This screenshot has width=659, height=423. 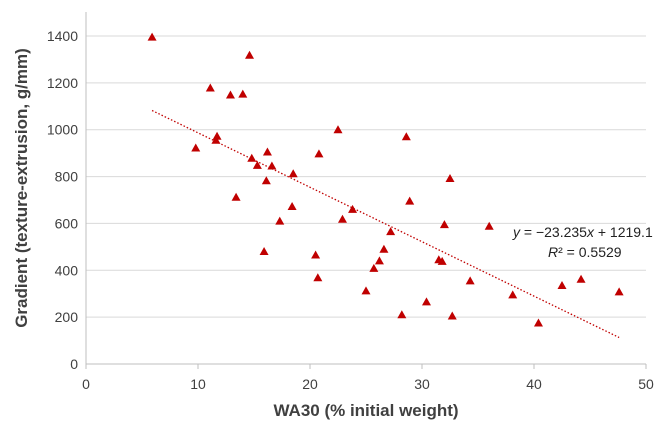 What do you see at coordinates (67, 177) in the screenshot?
I see `y-tick-label: 800` at bounding box center [67, 177].